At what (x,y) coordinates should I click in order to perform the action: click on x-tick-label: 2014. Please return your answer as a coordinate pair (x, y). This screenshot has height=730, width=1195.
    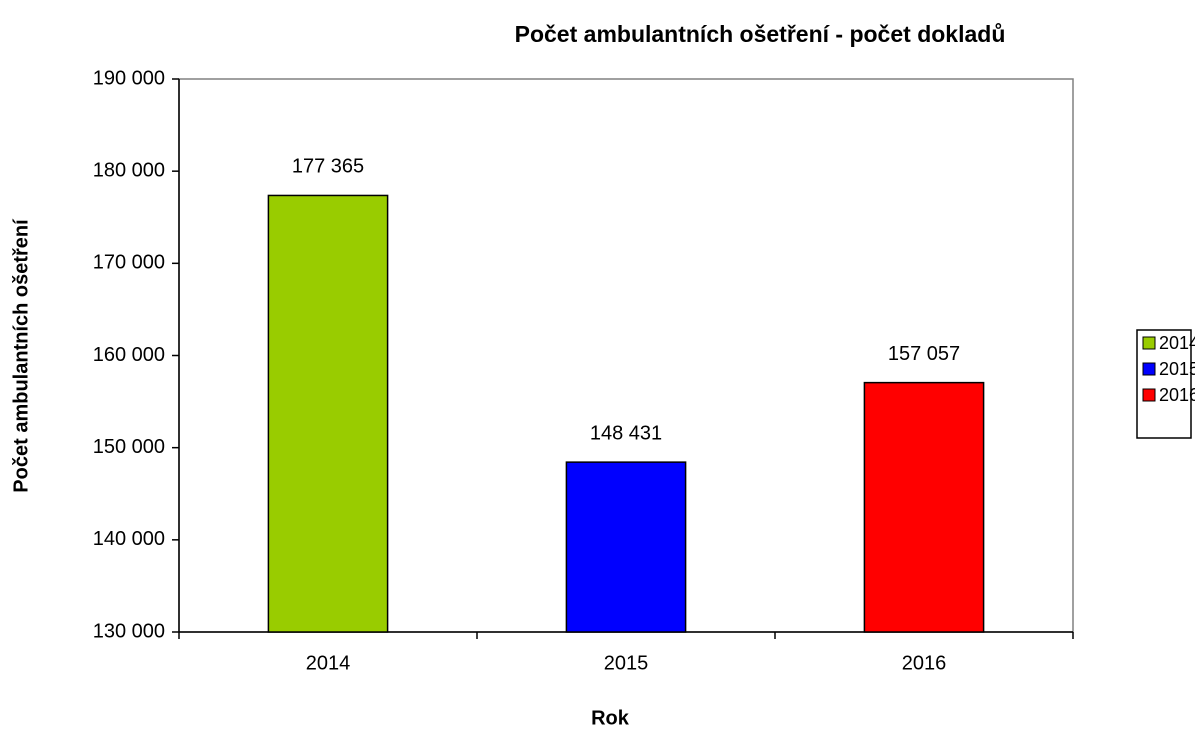
    Looking at the image, I should click on (328, 663).